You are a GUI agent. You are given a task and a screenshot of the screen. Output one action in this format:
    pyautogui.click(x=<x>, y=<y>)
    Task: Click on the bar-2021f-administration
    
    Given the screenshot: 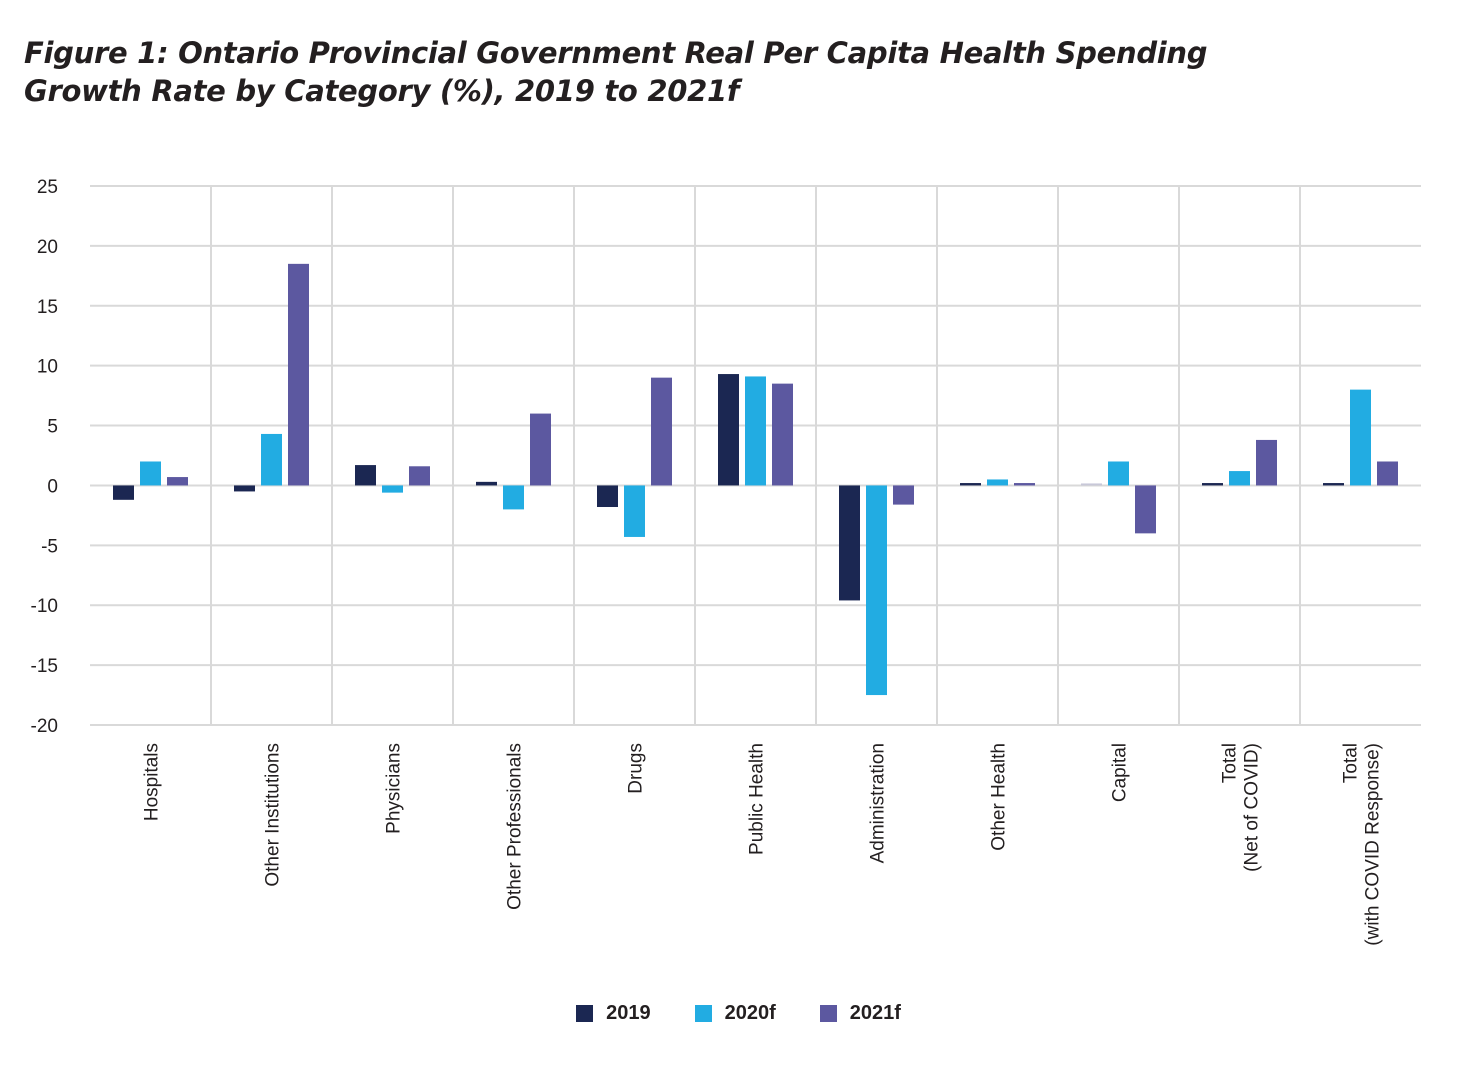 What is the action you would take?
    pyautogui.click(x=903, y=495)
    